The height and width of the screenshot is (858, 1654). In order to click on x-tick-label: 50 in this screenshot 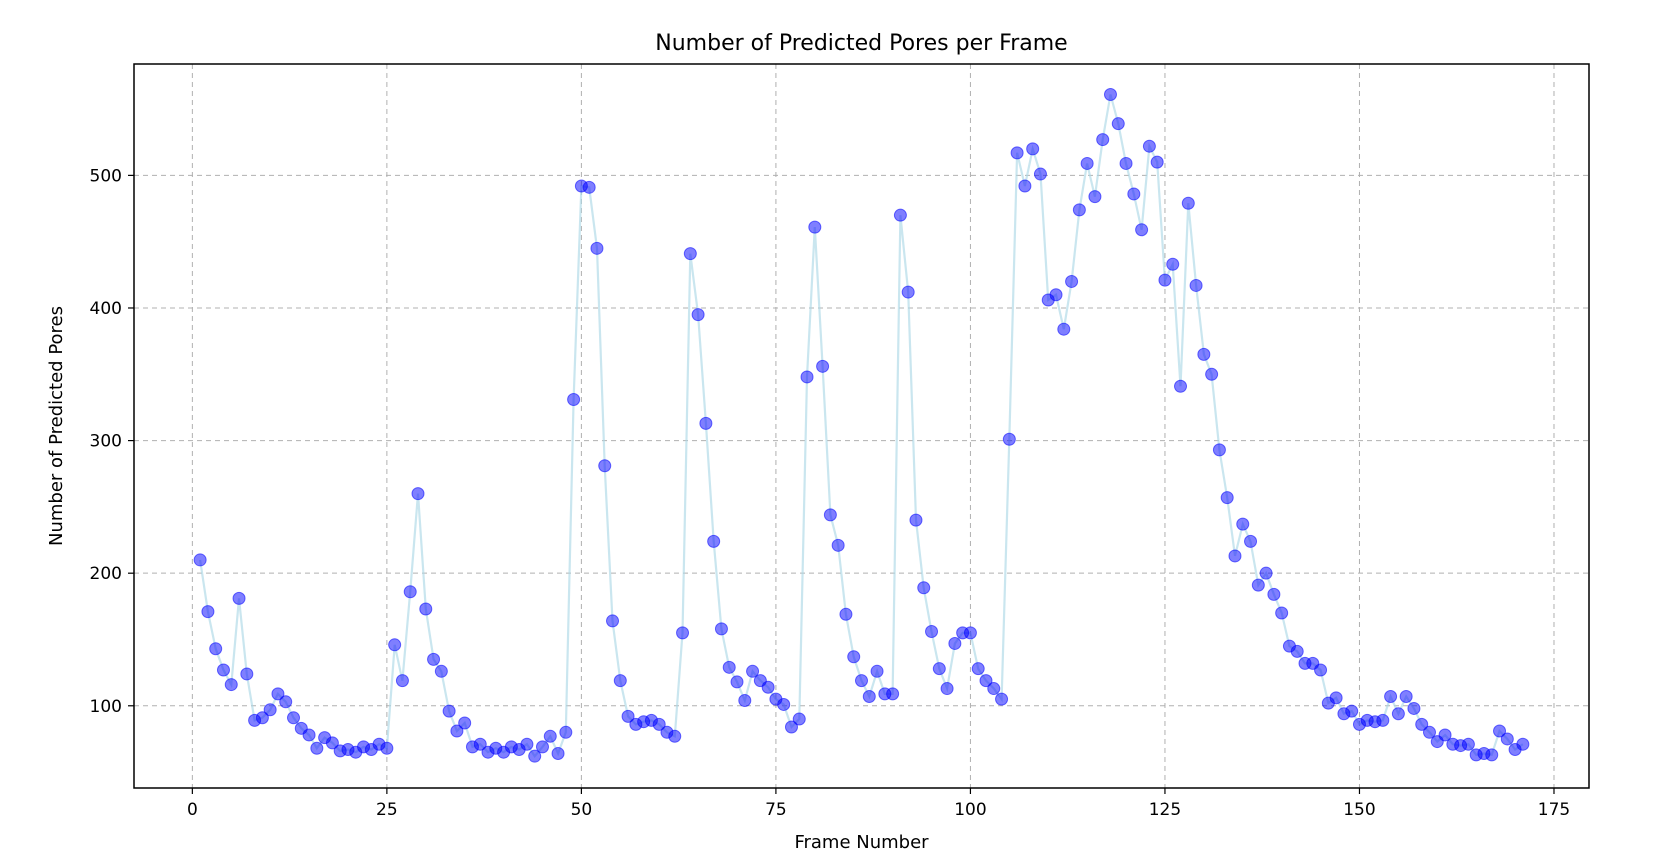, I will do `click(582, 810)`.